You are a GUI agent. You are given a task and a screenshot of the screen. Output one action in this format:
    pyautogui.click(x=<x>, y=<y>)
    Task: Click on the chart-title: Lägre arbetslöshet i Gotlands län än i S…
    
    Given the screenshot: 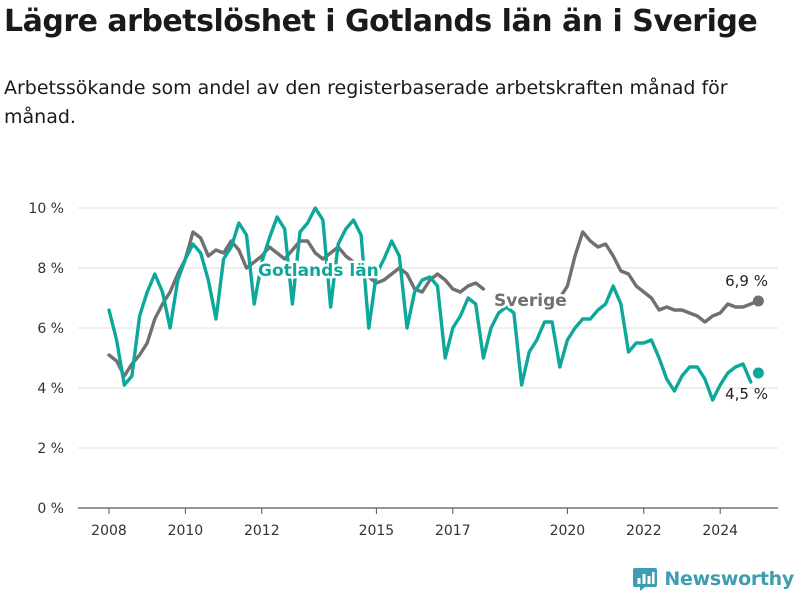 What is the action you would take?
    pyautogui.click(x=381, y=21)
    